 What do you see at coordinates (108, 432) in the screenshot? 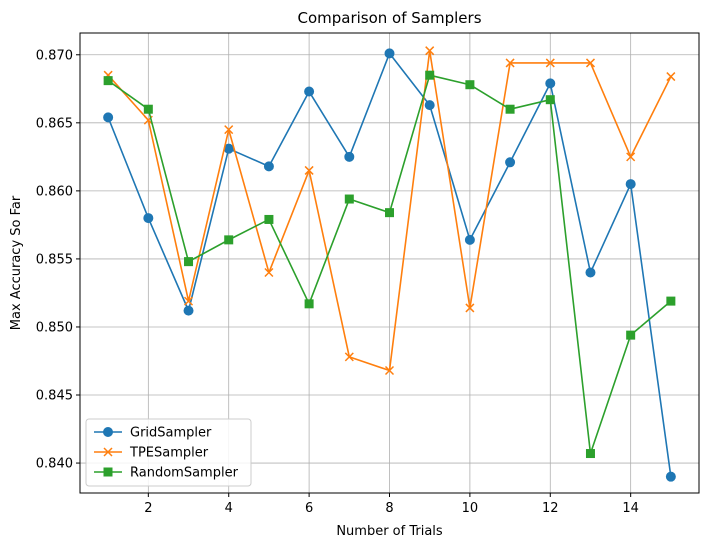
I see `gridsampler-legend-marker` at bounding box center [108, 432].